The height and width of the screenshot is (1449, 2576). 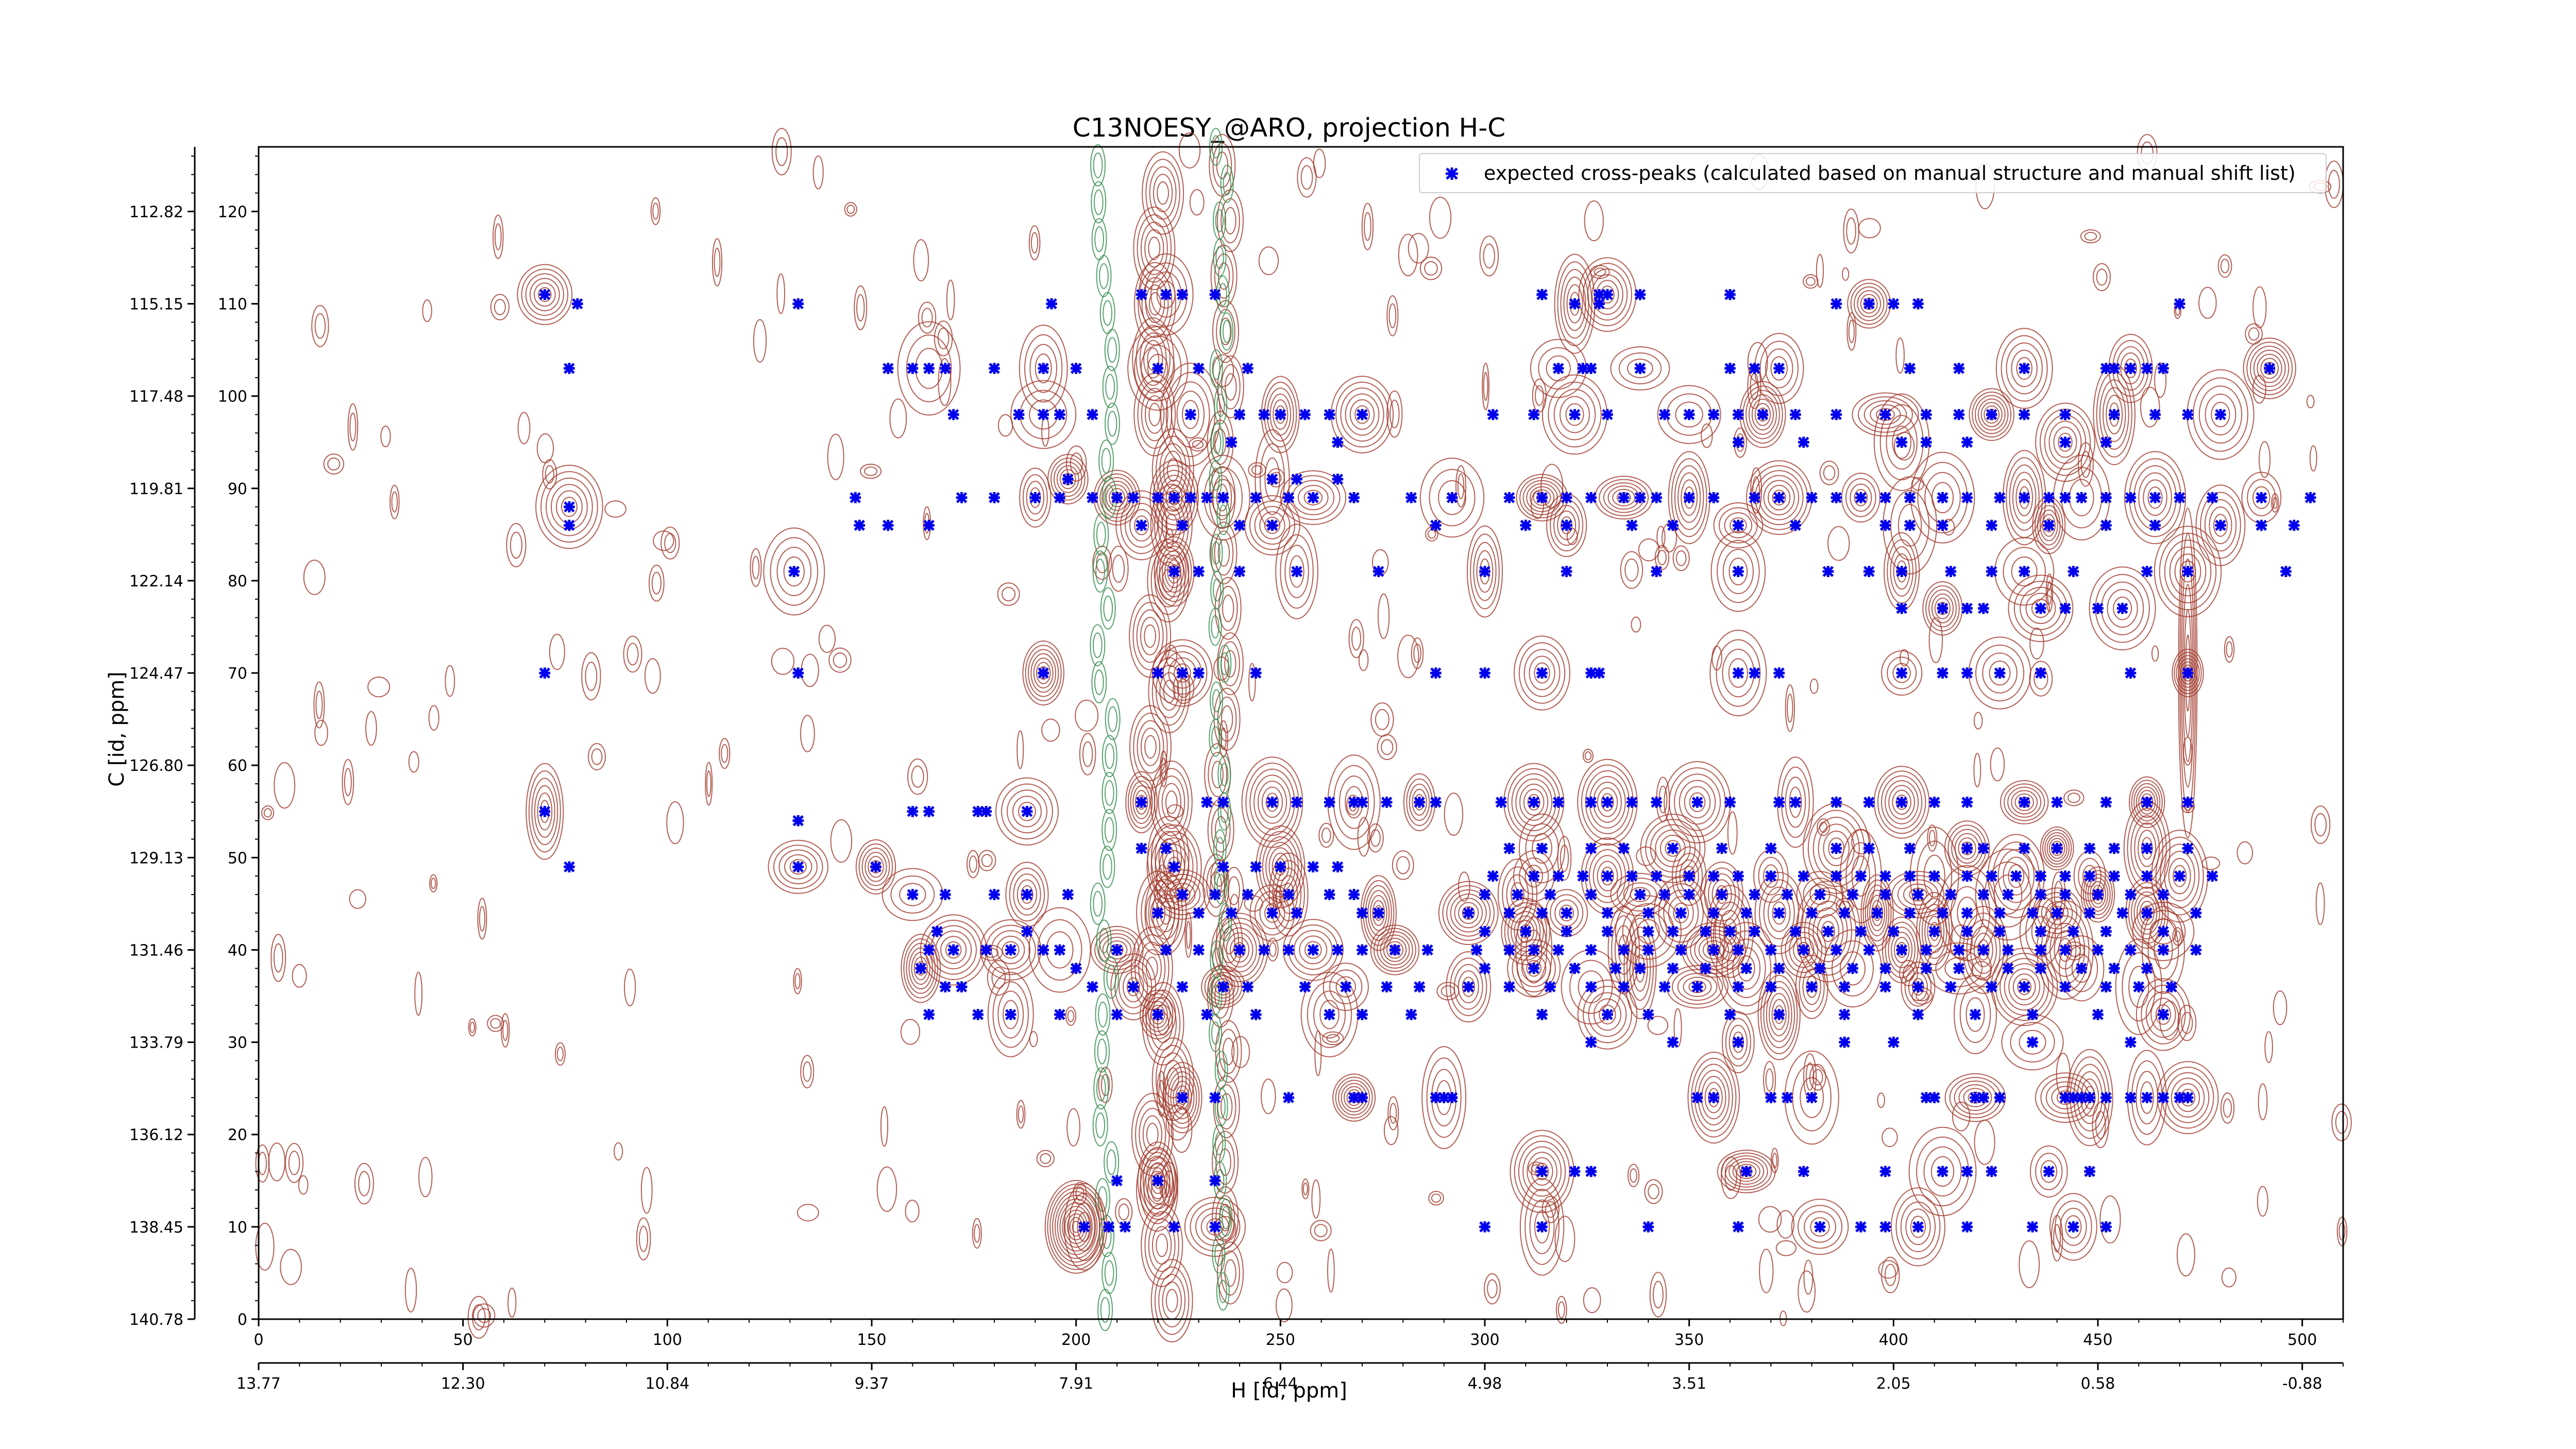 What do you see at coordinates (1452, 173) in the screenshot?
I see `legend-marker-icon` at bounding box center [1452, 173].